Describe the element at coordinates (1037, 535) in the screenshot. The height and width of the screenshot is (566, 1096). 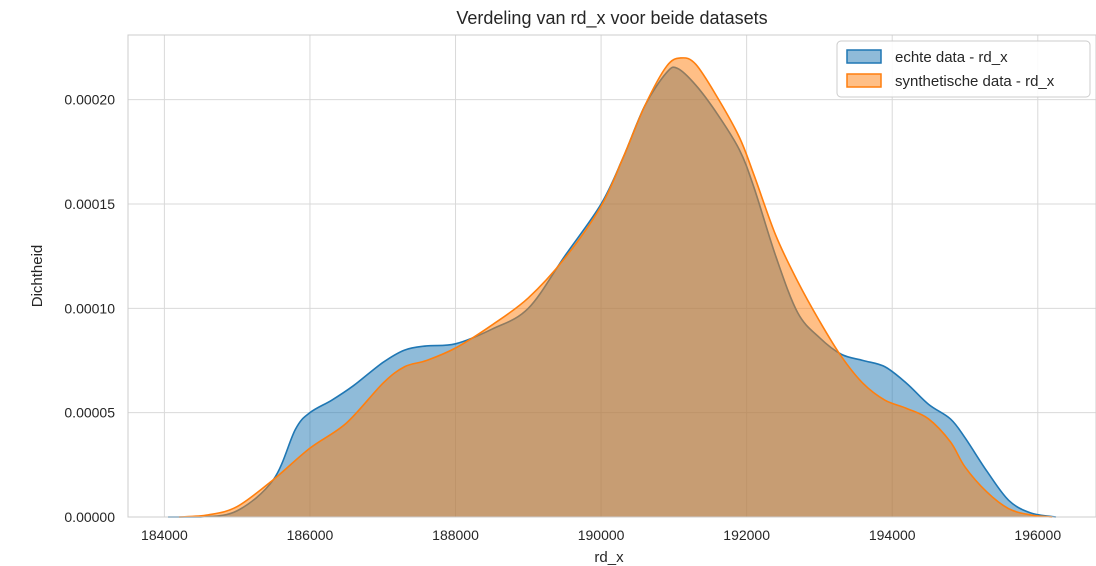
I see `x-tick-label: 196000` at that location.